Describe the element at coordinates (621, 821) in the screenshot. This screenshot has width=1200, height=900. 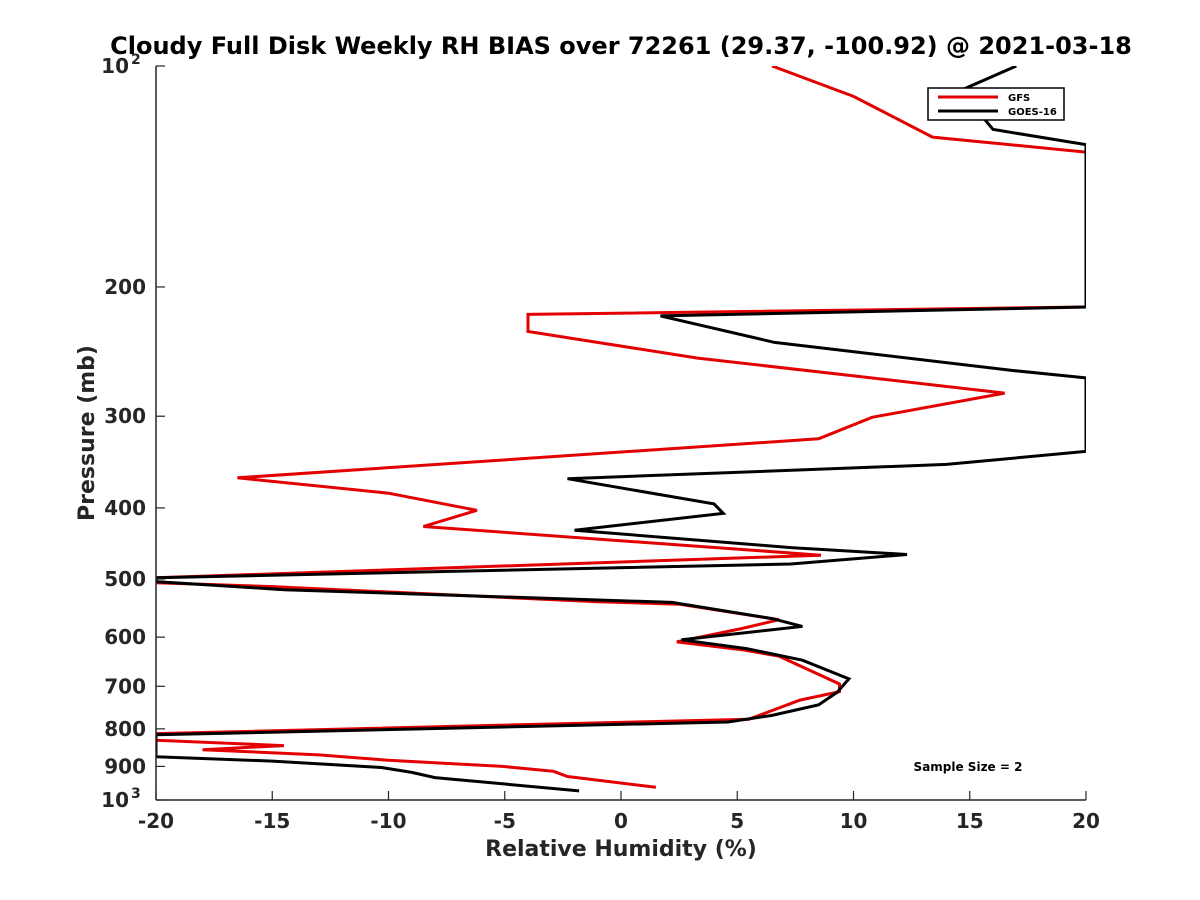
I see `x-tick-label: 0` at that location.